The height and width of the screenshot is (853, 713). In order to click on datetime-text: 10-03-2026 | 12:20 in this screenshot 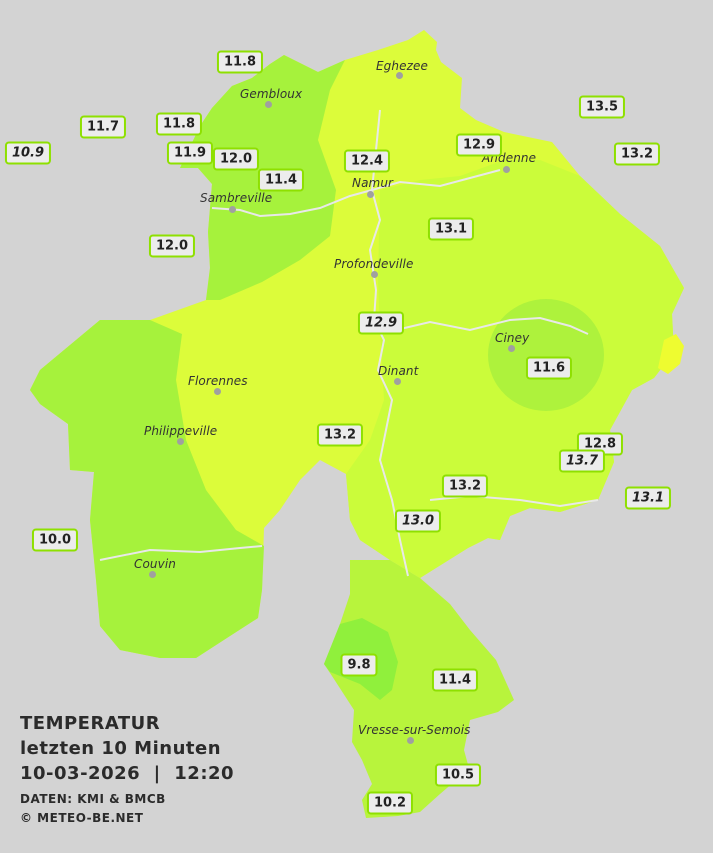, I will do `click(127, 773)`.